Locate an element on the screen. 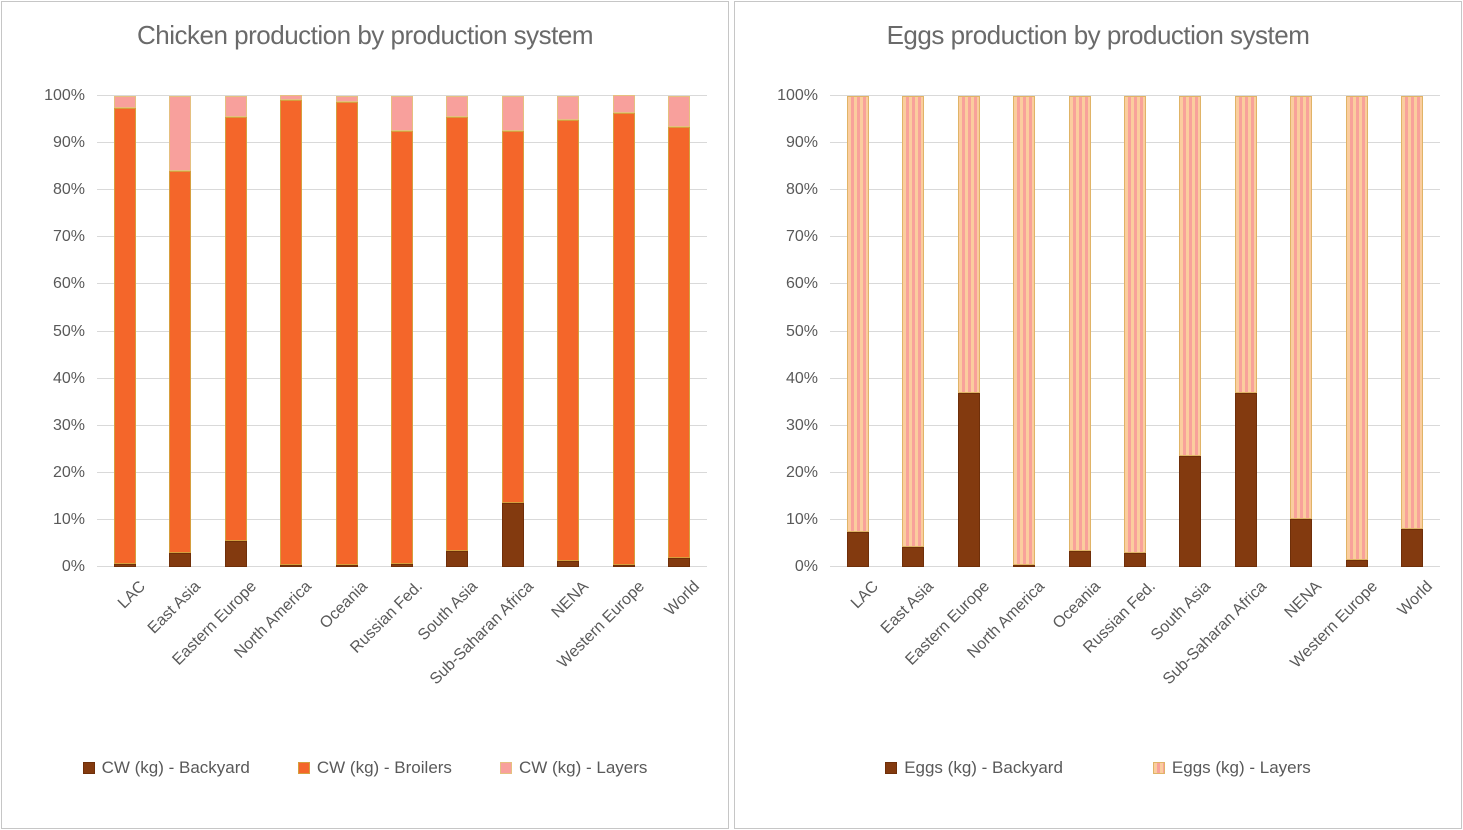  legend-item: Eggs (kg) - Layers is located at coordinates (1231, 768).